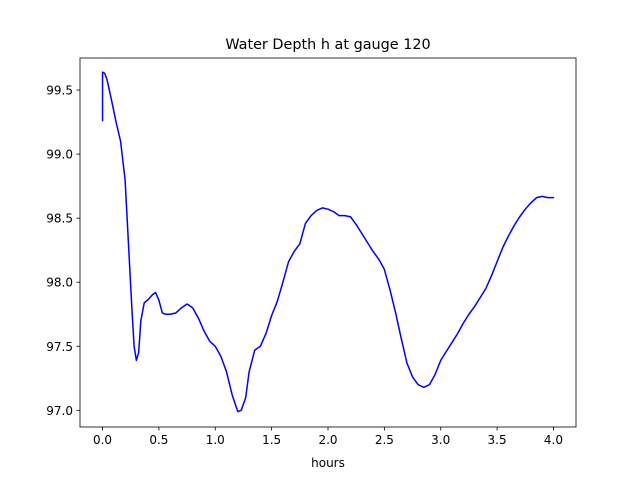 The image size is (640, 480). I want to click on x-tick-label: 2.5, so click(384, 440).